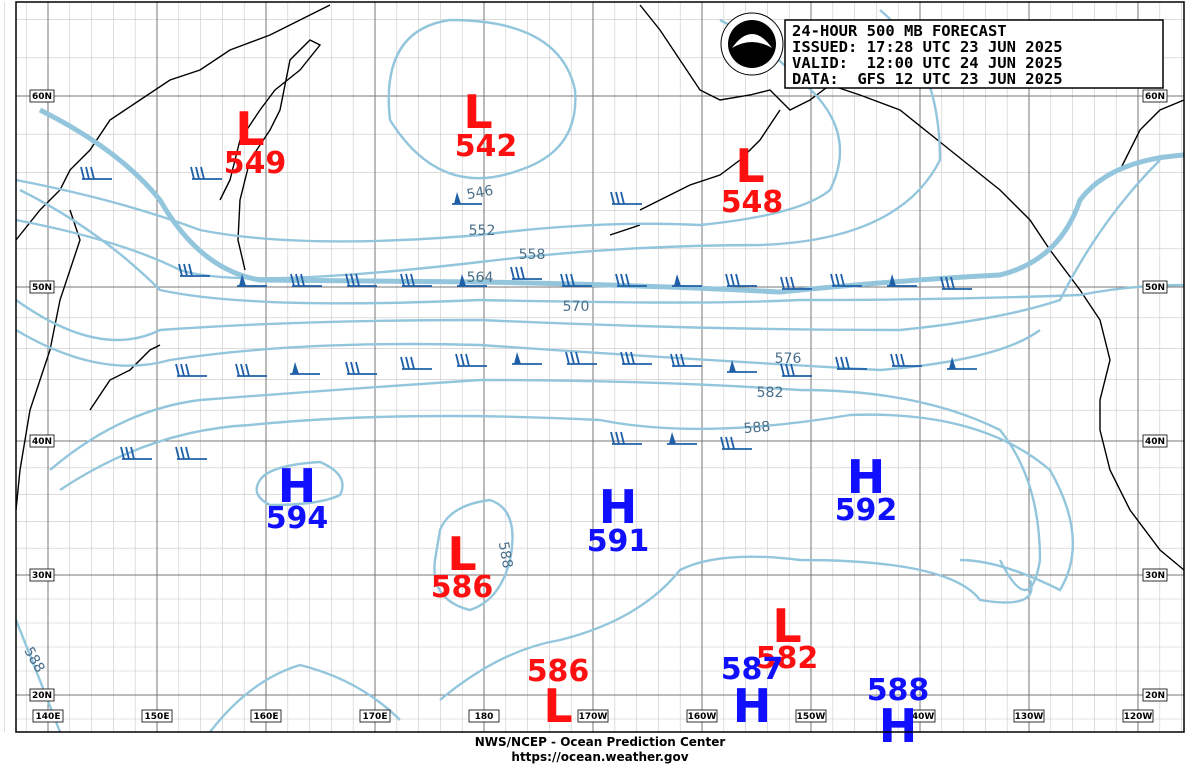 Image resolution: width=1200 pixels, height=764 pixels. What do you see at coordinates (757, 428) in the screenshot?
I see `contour-label: 588` at bounding box center [757, 428].